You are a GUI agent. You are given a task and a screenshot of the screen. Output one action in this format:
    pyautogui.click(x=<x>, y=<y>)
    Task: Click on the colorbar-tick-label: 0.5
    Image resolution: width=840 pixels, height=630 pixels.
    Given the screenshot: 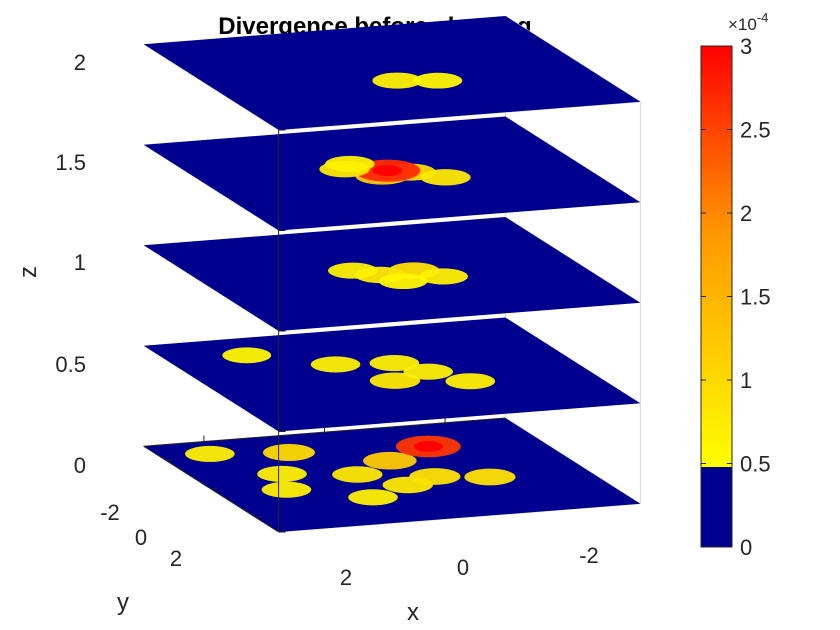 What is the action you would take?
    pyautogui.click(x=755, y=464)
    